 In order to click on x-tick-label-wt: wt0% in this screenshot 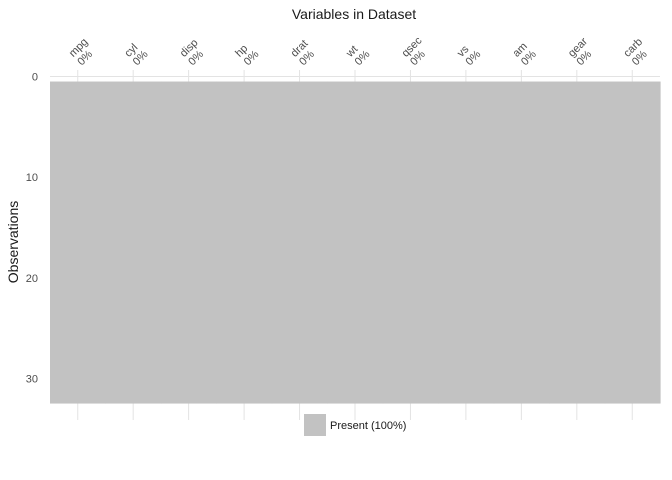, I will do `click(357, 55)`.